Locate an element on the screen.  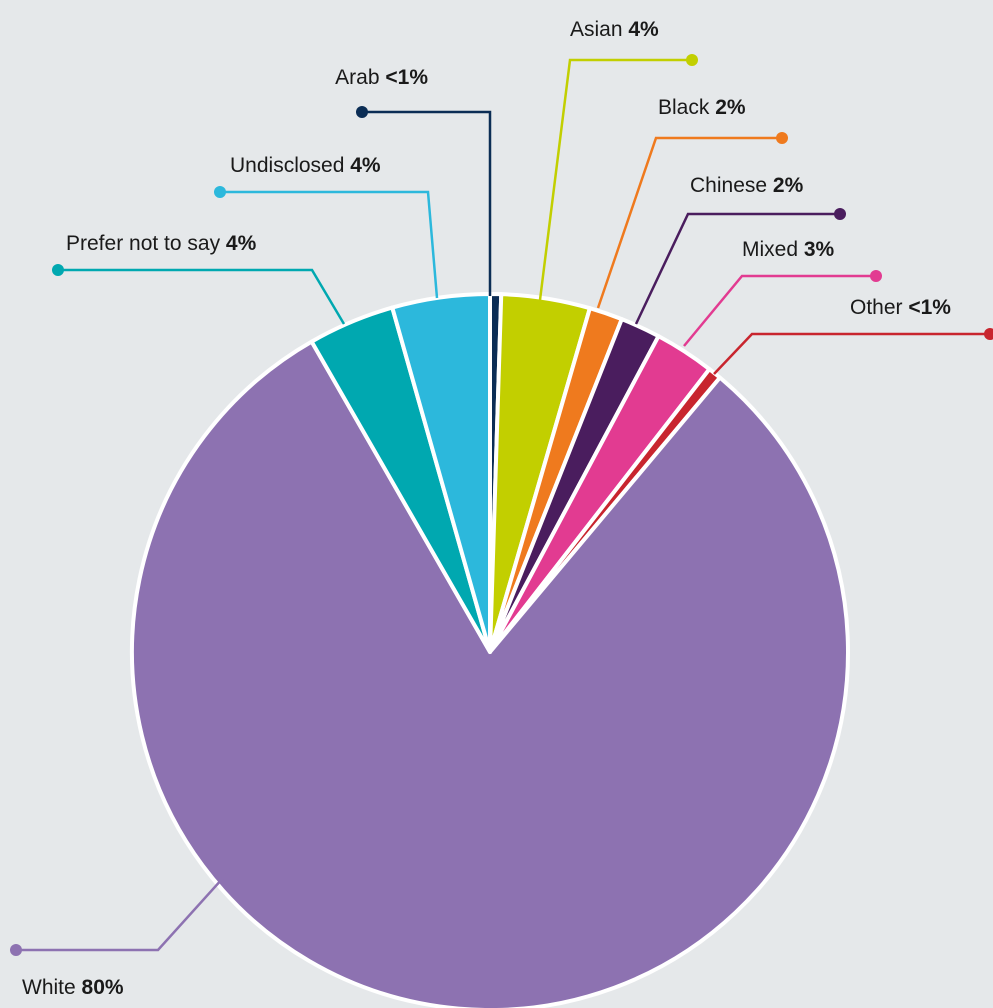
leader-line-black is located at coordinates (690, 223).